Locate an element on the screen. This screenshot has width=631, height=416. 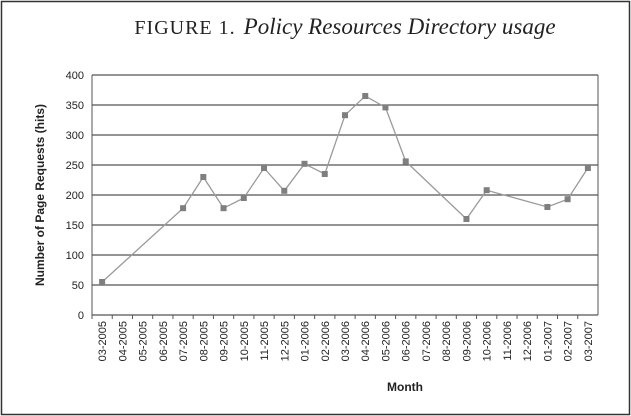
x-tick-label: 01-2007 is located at coordinates (548, 341).